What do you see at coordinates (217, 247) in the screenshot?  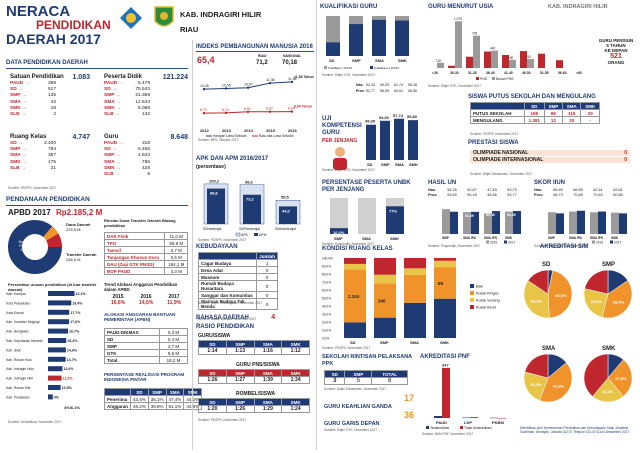 I see `kebudayaan-title: KEBUDAYAAN` at bounding box center [217, 247].